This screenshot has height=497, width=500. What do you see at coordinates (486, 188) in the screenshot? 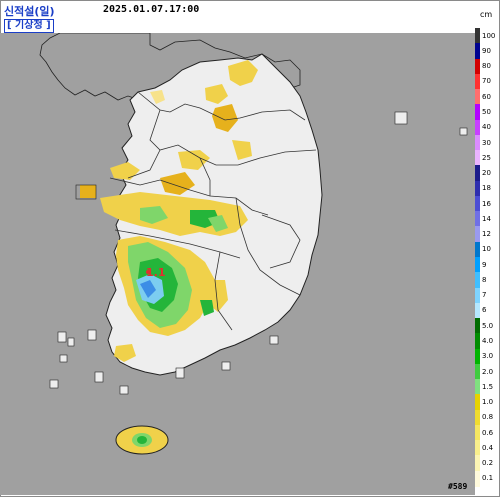
I see `legend-label: 18` at bounding box center [486, 188].